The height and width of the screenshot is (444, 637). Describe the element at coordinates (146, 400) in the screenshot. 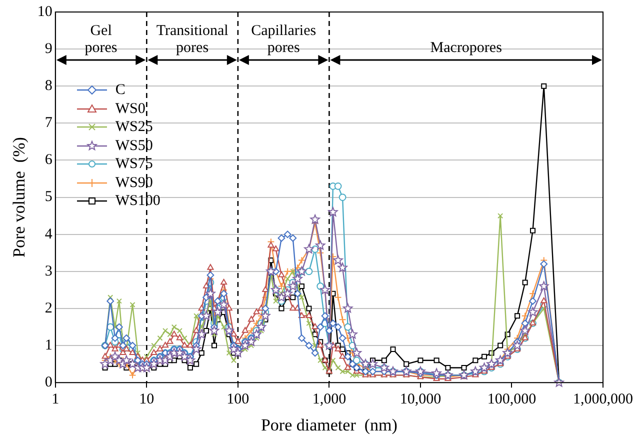

I see `x-tick-label: 10` at that location.